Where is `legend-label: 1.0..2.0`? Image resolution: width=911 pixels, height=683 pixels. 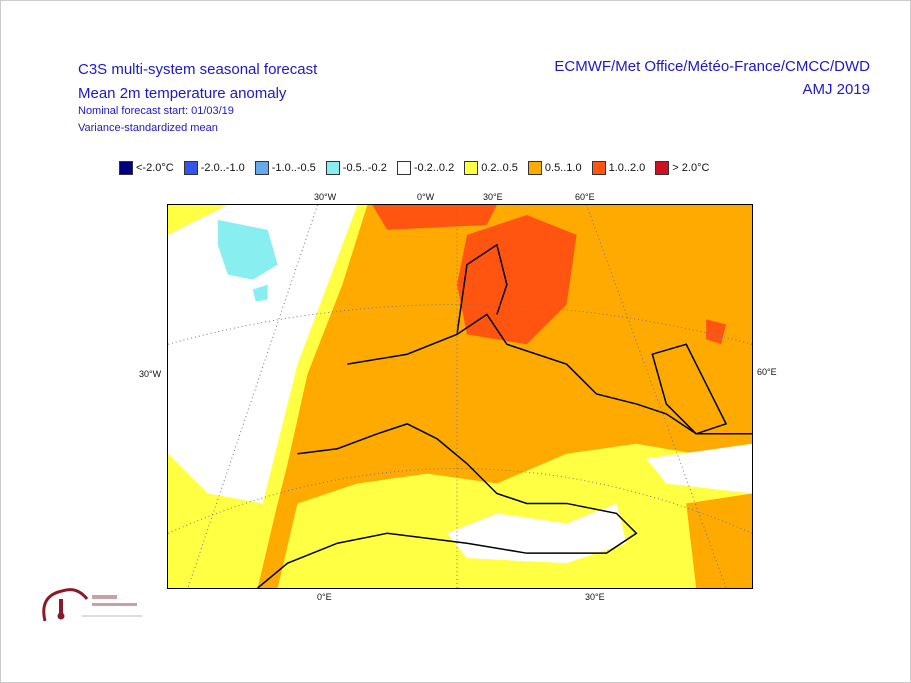 legend-label: 1.0..2.0 is located at coordinates (627, 168).